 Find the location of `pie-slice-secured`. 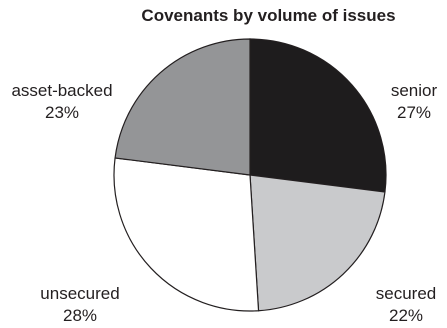

pie-slice-secured is located at coordinates (317, 243).